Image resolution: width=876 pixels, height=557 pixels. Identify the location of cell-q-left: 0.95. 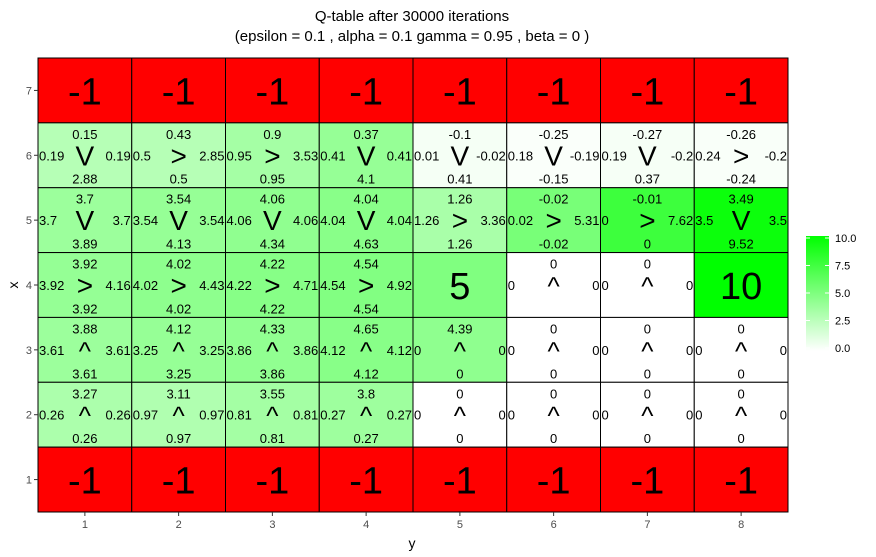
(239, 155).